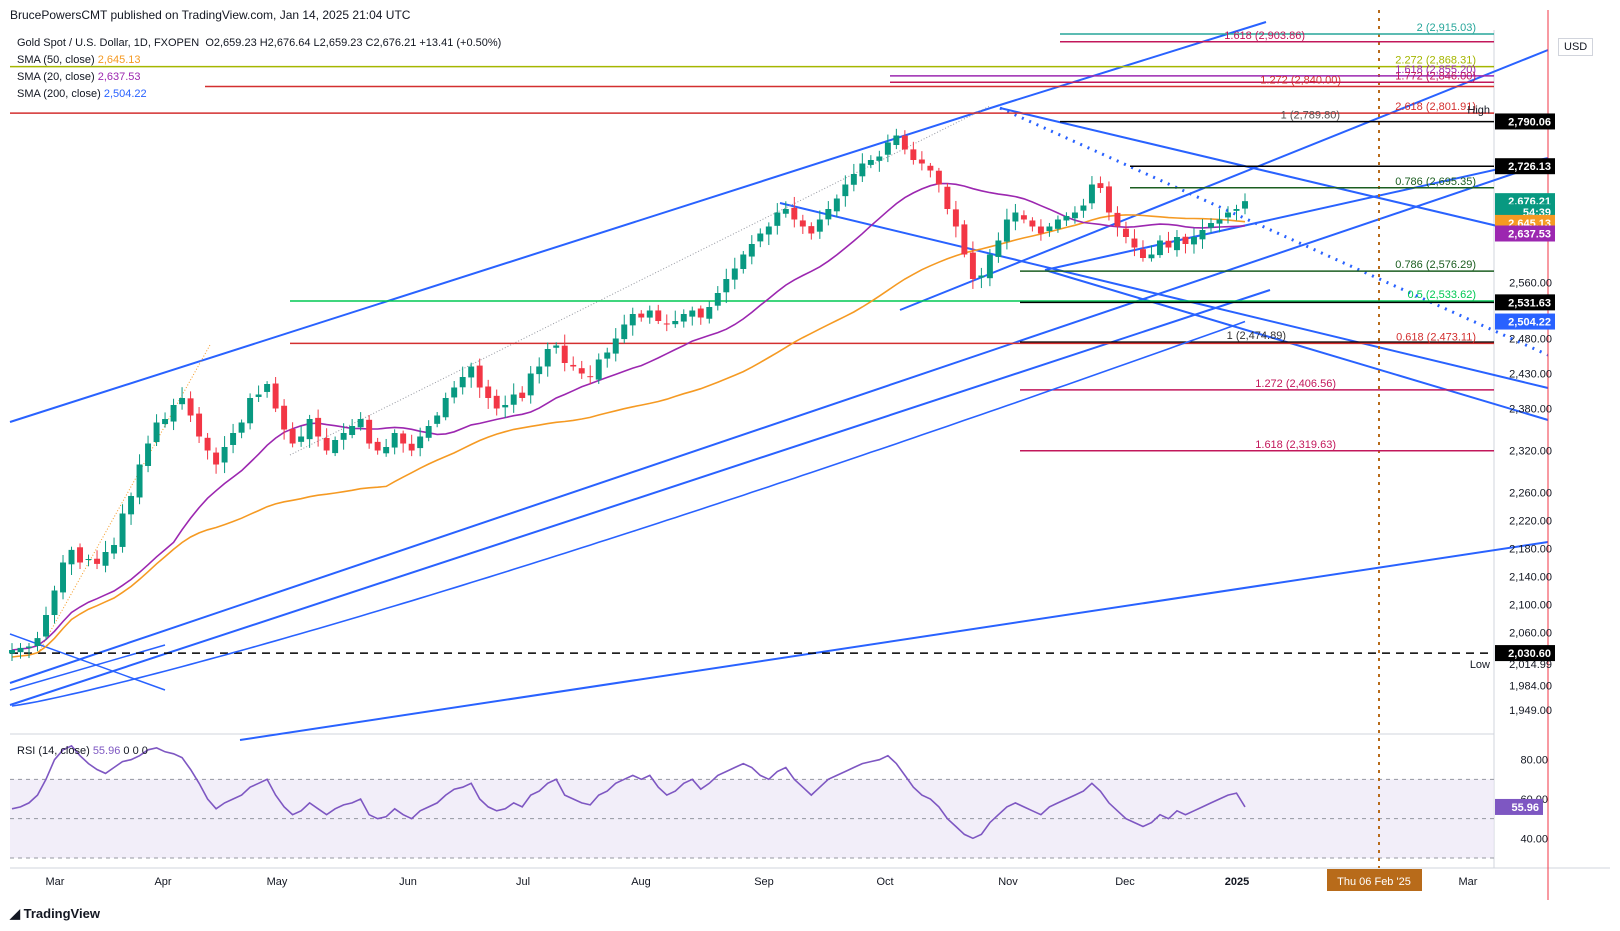 Image resolution: width=1620 pixels, height=931 pixels. I want to click on steep-trendline, so click(1224, 180).